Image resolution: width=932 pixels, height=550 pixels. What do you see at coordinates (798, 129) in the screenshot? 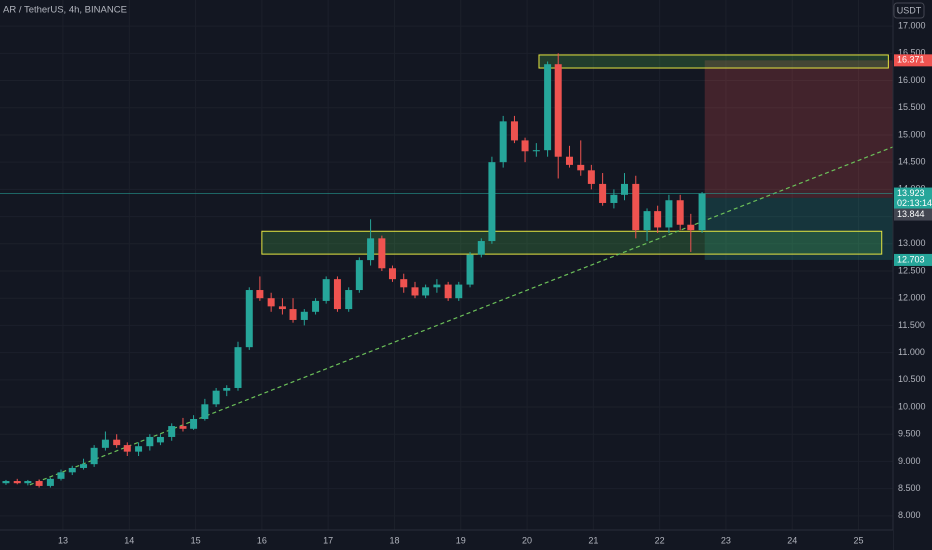
I see `stop-loss-area` at bounding box center [798, 129].